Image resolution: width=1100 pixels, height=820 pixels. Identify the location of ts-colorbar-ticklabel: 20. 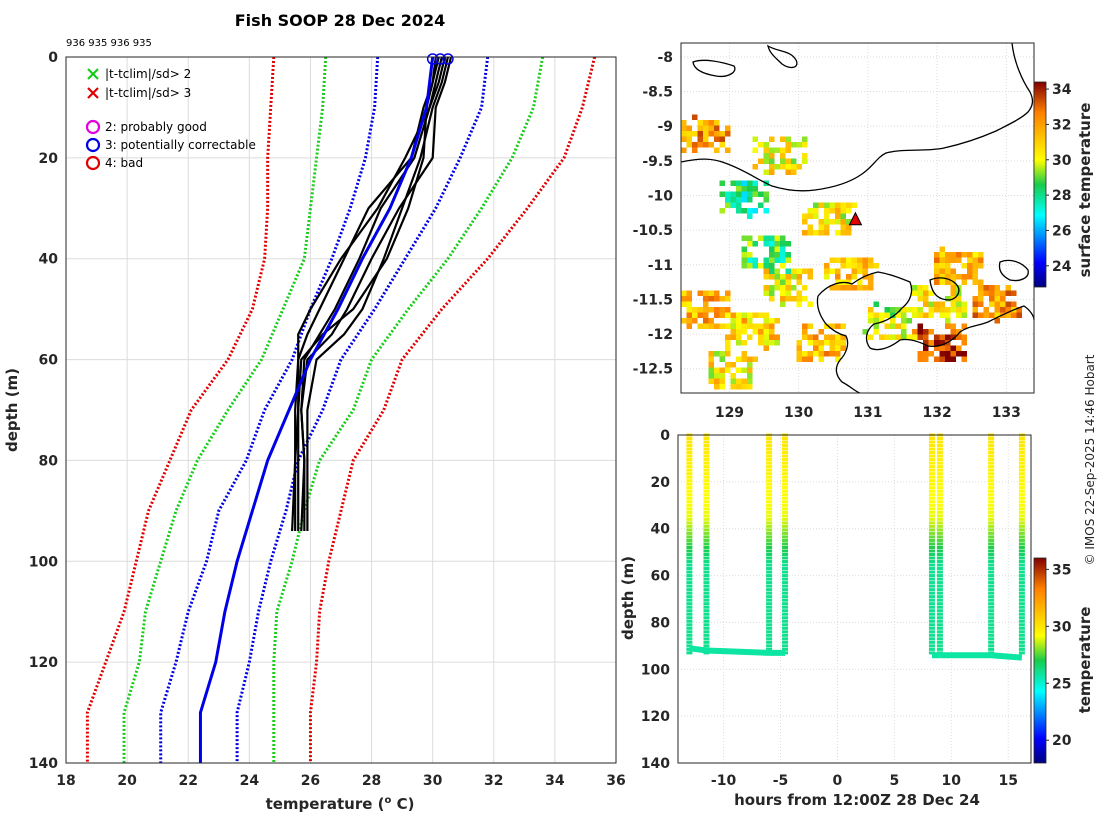
(1062, 741).